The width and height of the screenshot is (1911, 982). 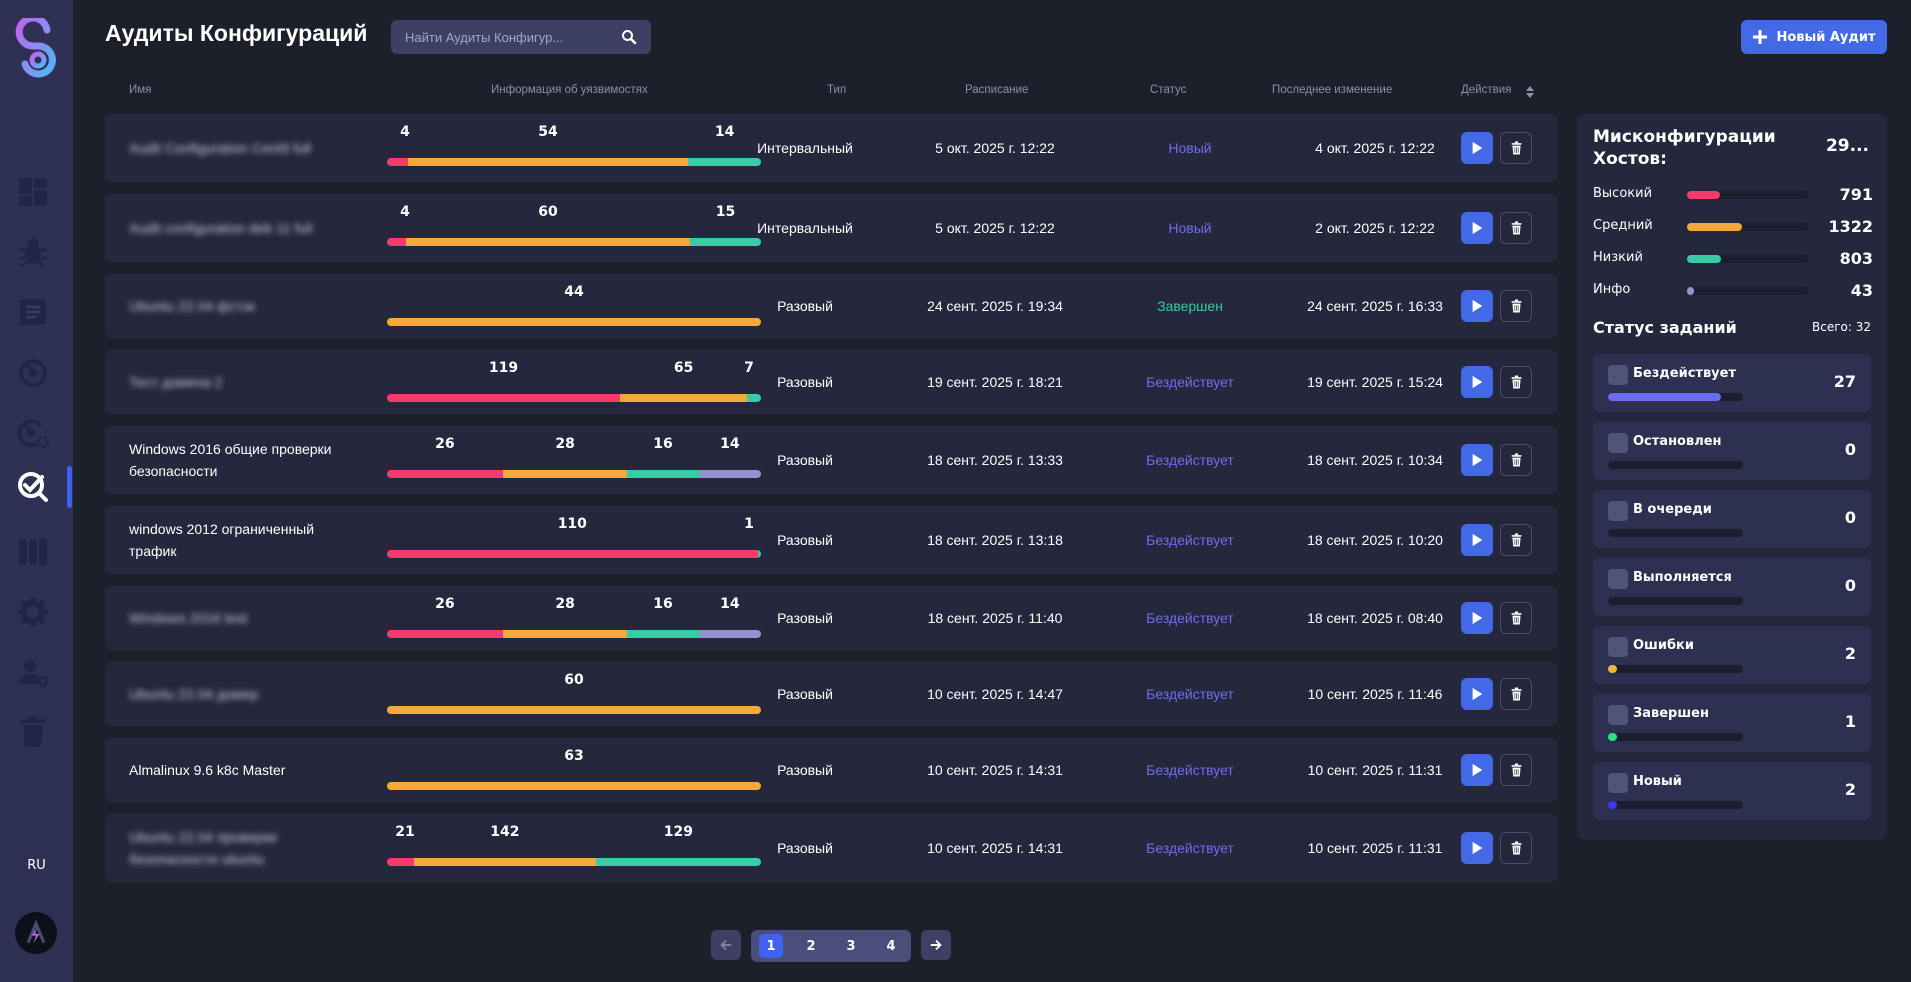 What do you see at coordinates (405, 212) in the screenshot?
I see `vuln-count-high: 4` at bounding box center [405, 212].